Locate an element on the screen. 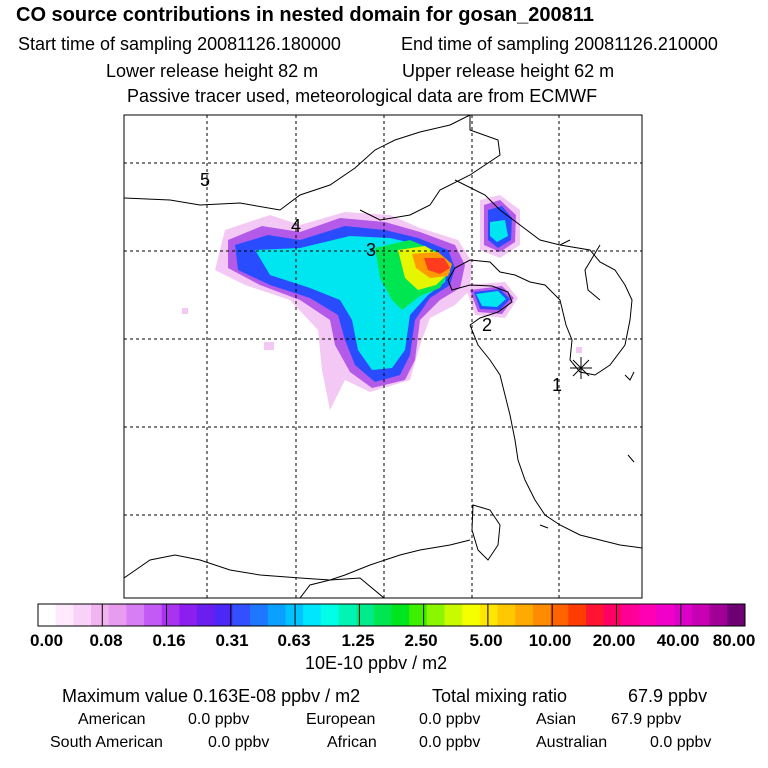 The width and height of the screenshot is (768, 768). colorbar-label: 2.50 is located at coordinates (421, 640).